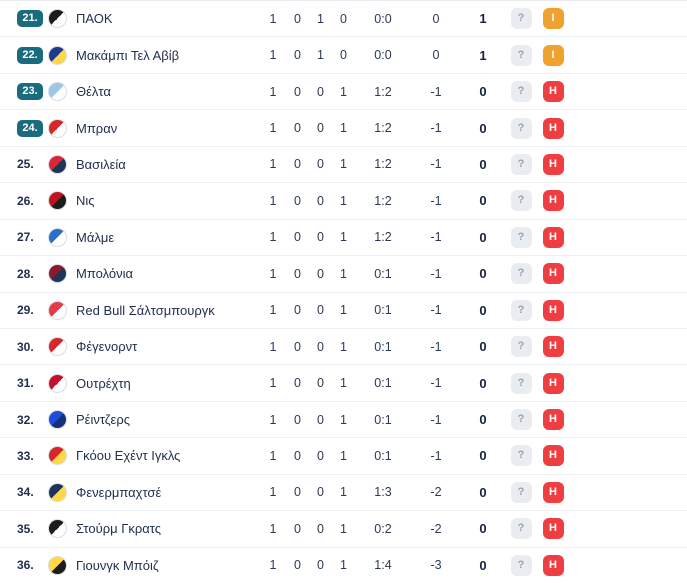 This screenshot has width=687, height=583. Describe the element at coordinates (25, 200) in the screenshot. I see `position-label: 26.` at that location.